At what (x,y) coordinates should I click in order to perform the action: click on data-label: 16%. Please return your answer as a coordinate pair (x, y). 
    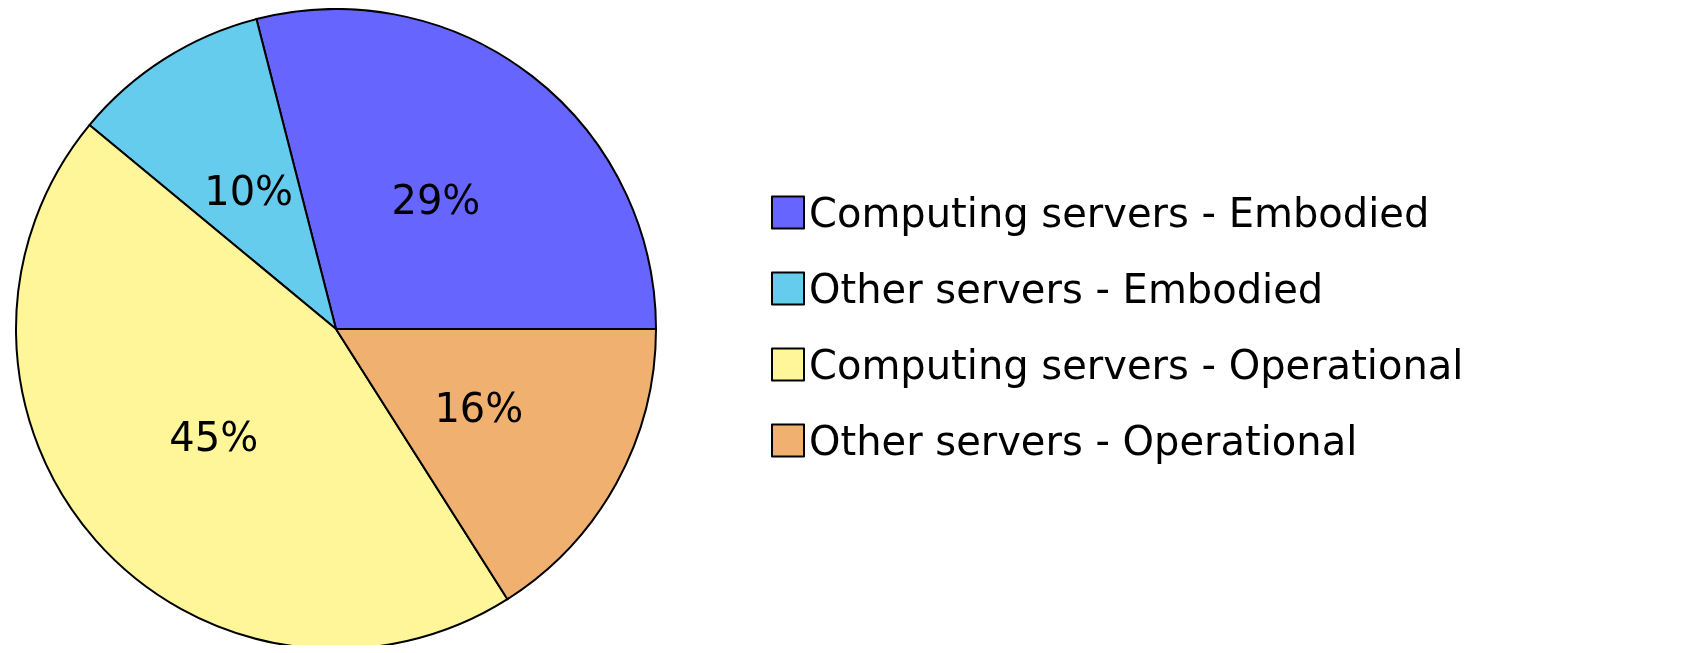
    Looking at the image, I should click on (479, 407).